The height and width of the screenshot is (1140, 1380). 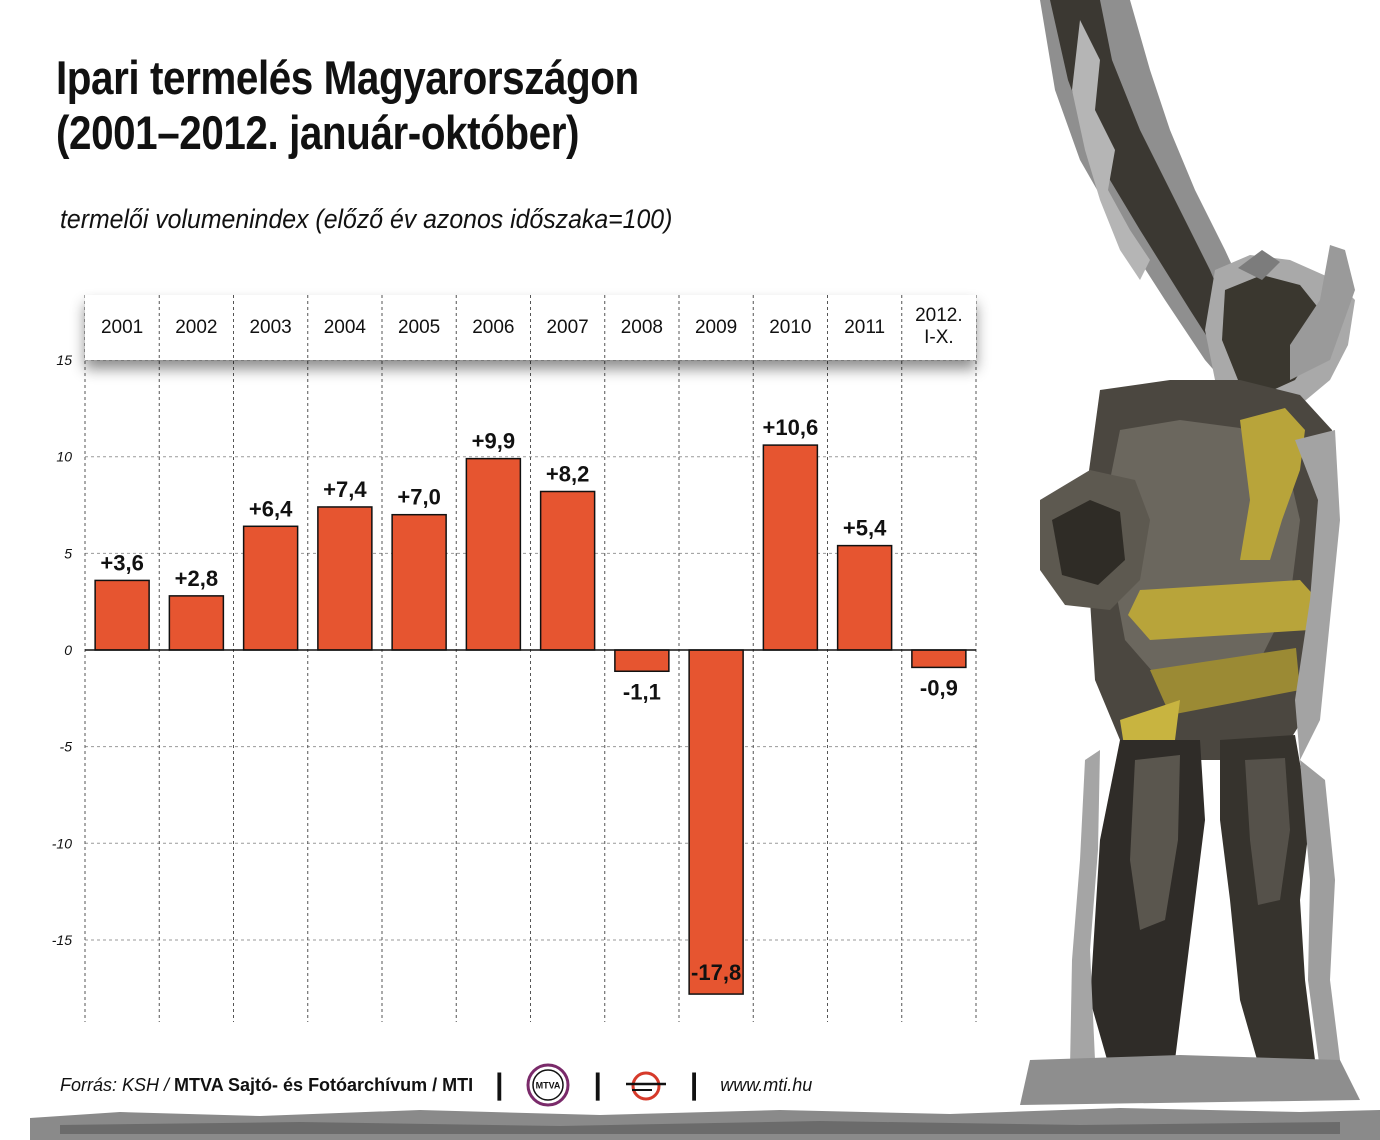 I want to click on website-link: www.mti.hu, so click(x=766, y=1084).